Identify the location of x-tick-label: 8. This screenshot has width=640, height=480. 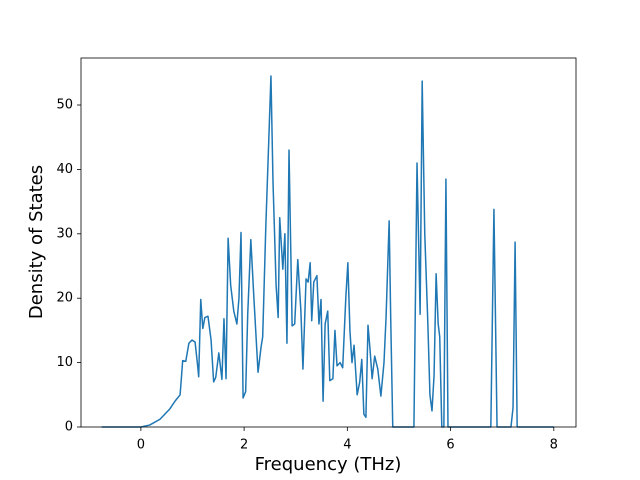
(554, 445).